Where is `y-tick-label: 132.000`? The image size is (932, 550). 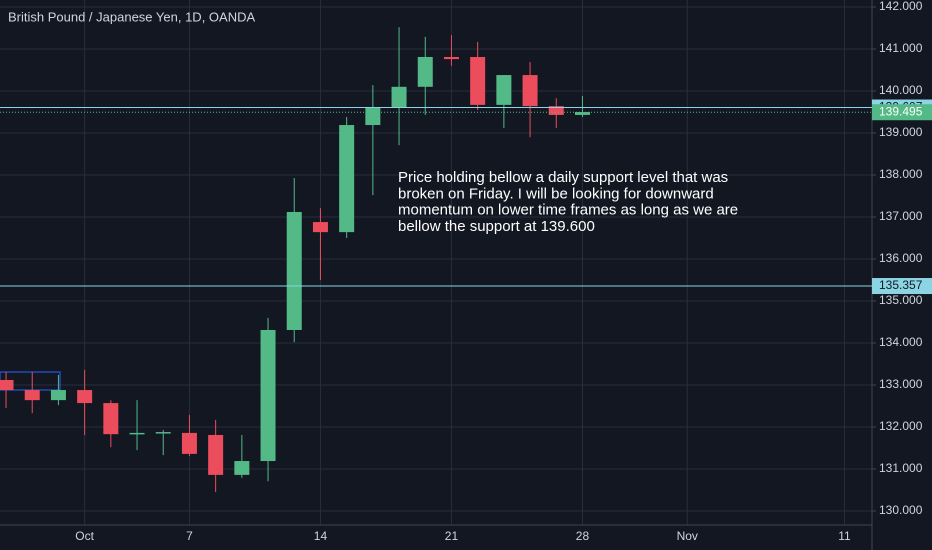
y-tick-label: 132.000 is located at coordinates (901, 426).